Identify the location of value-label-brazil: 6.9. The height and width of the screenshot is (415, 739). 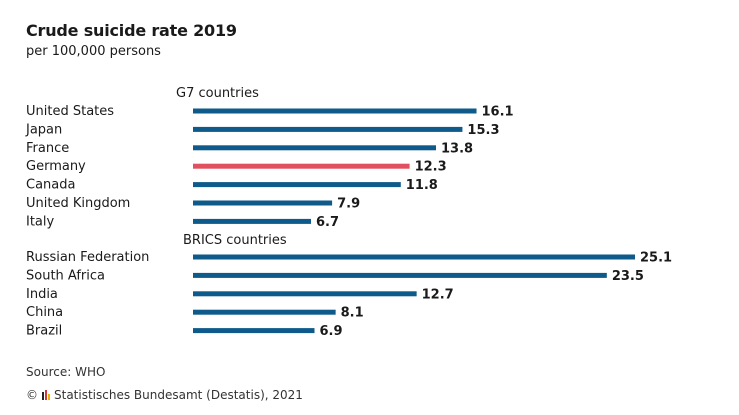
(331, 331).